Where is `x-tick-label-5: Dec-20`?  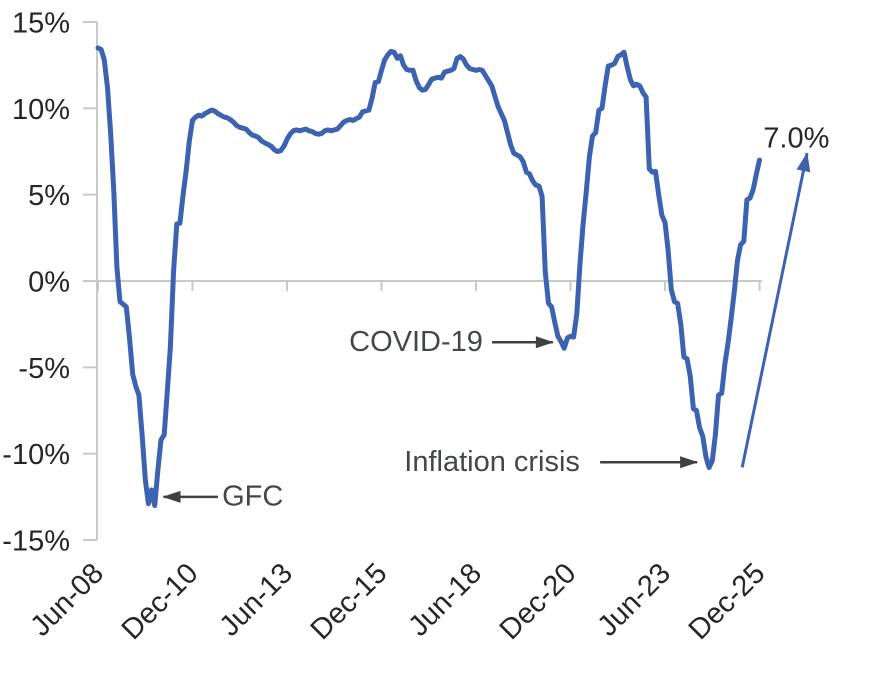
x-tick-label-5: Dec-20 is located at coordinates (538, 601).